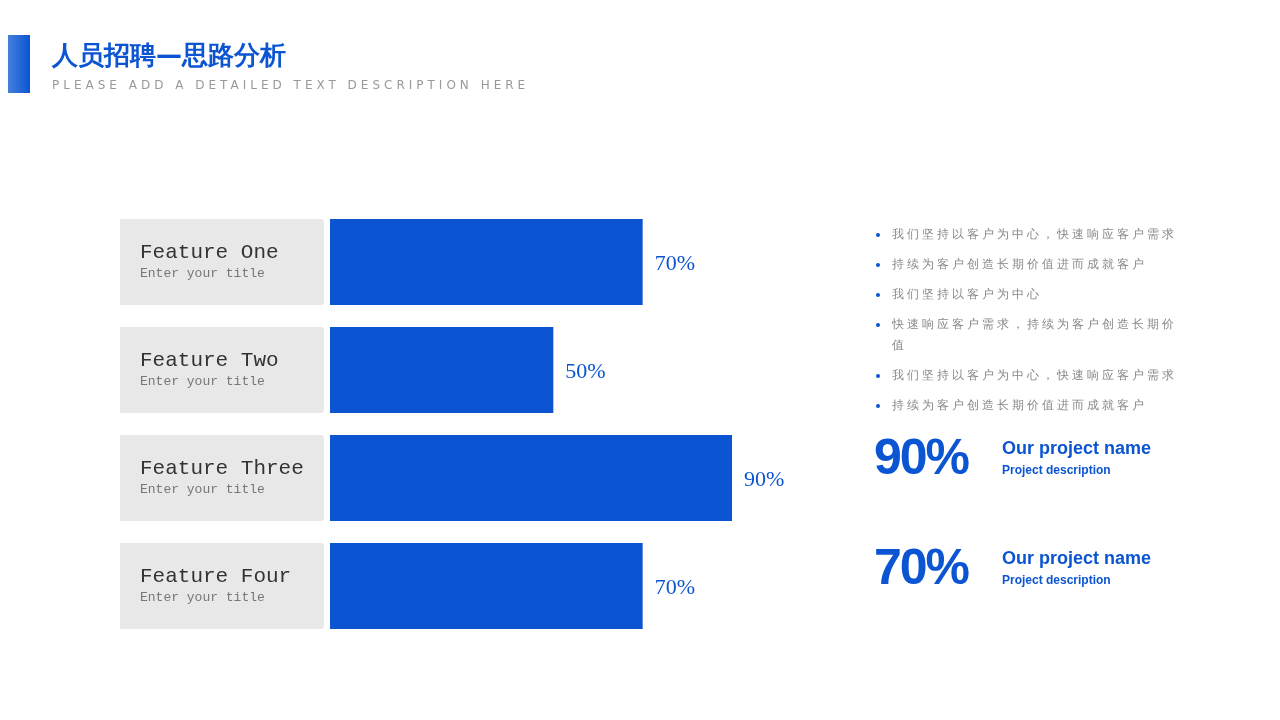 The height and width of the screenshot is (720, 1280). I want to click on text: 我们坚持以客户为中心, so click(967, 294).